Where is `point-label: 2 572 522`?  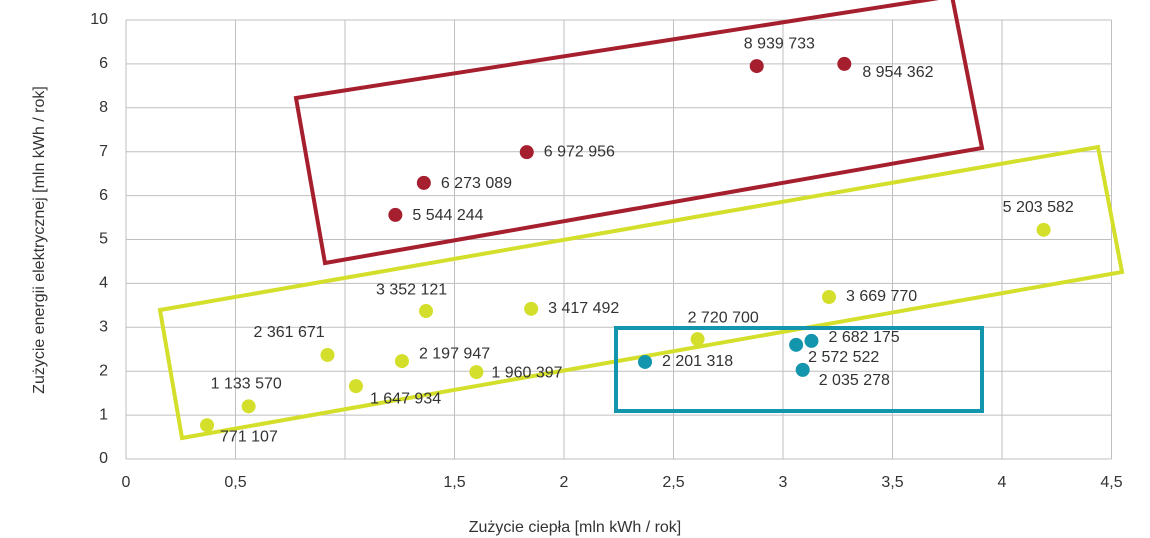 point-label: 2 572 522 is located at coordinates (843, 357).